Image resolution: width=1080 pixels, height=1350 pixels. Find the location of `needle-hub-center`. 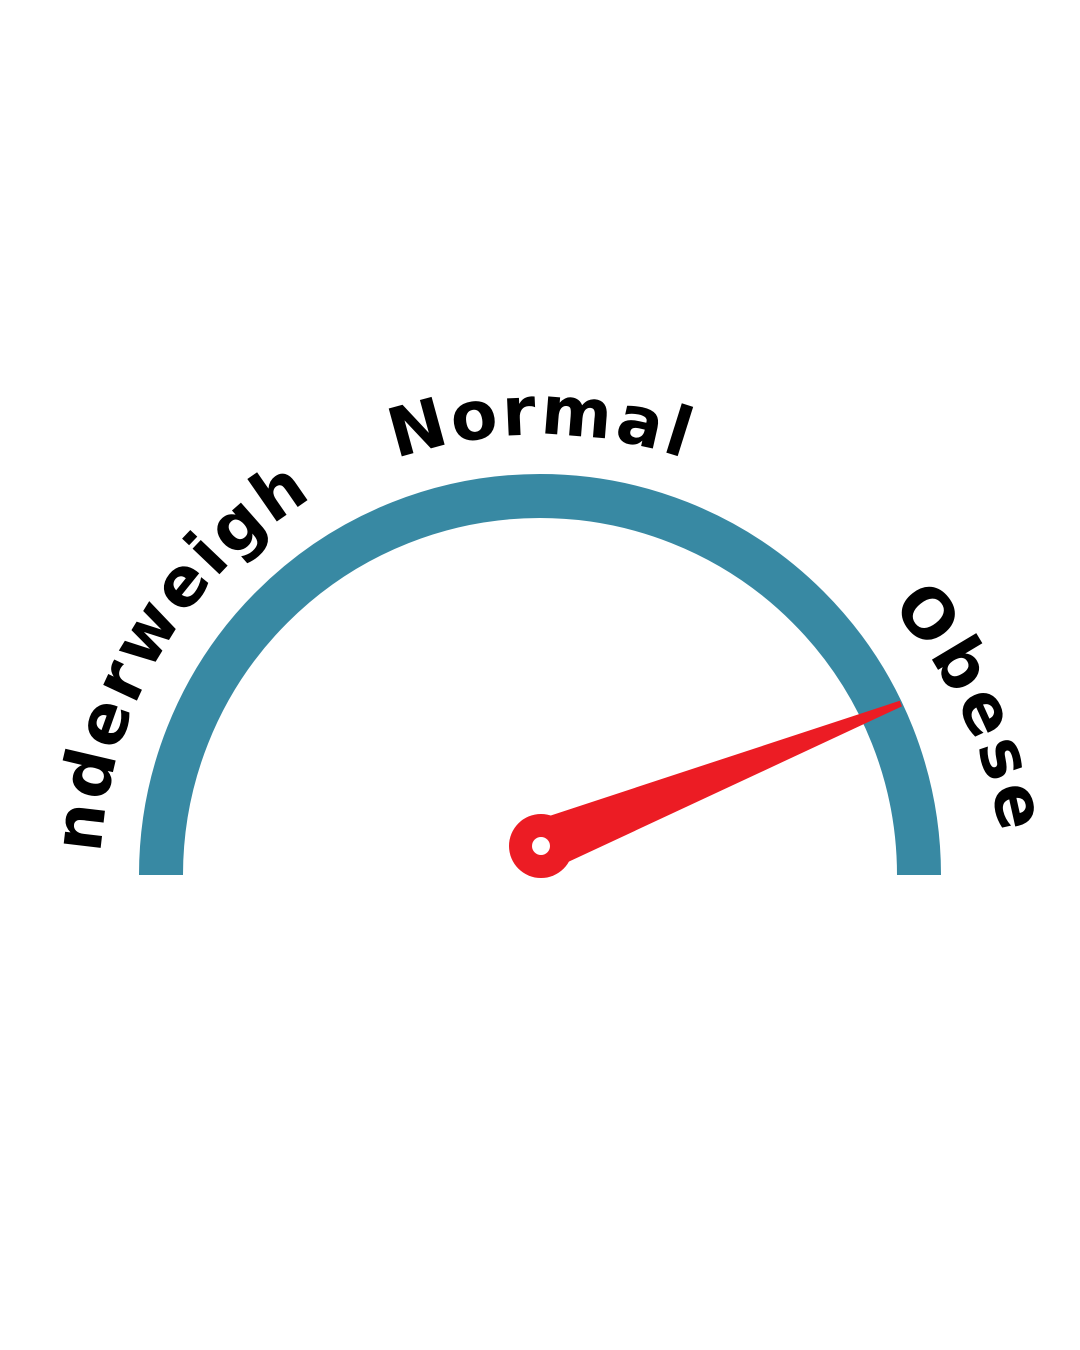

needle-hub-center is located at coordinates (541, 846).